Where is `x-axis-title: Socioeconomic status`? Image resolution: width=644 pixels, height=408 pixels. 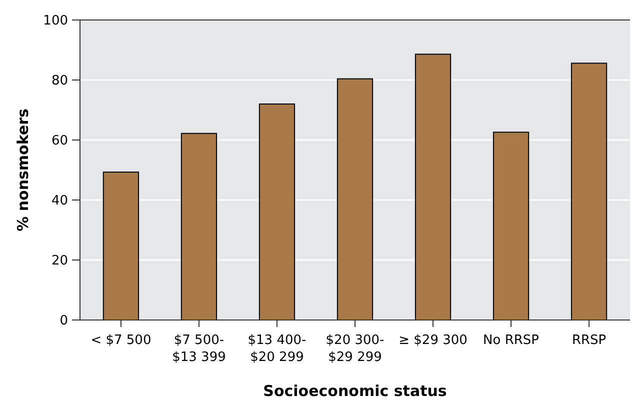
x-axis-title: Socioeconomic status is located at coordinates (355, 391).